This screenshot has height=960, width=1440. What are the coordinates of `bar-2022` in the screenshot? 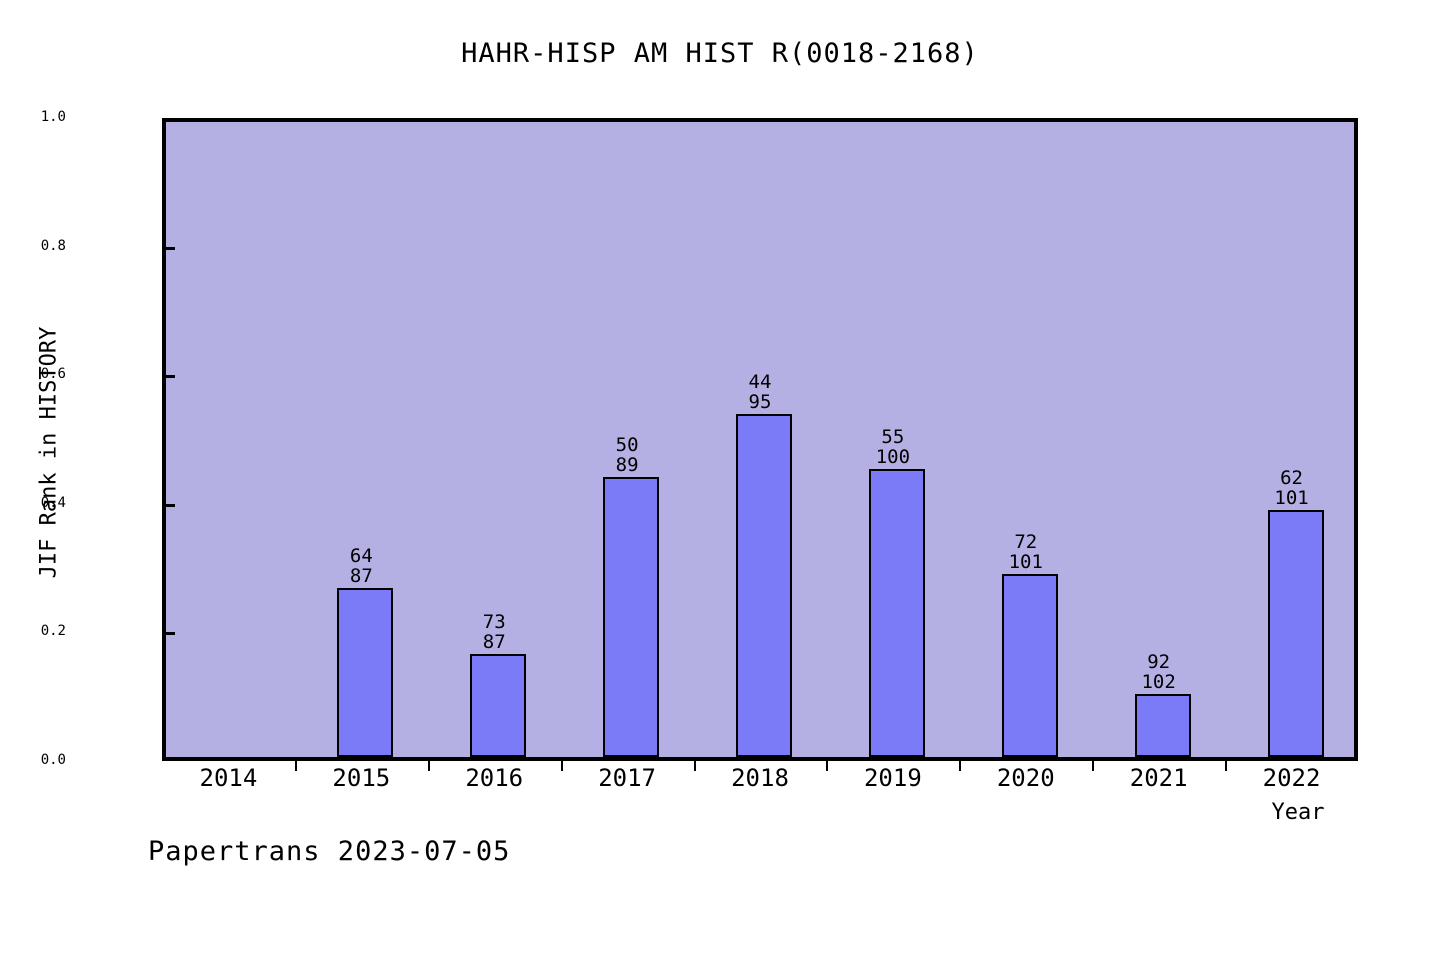 It's located at (1295, 633).